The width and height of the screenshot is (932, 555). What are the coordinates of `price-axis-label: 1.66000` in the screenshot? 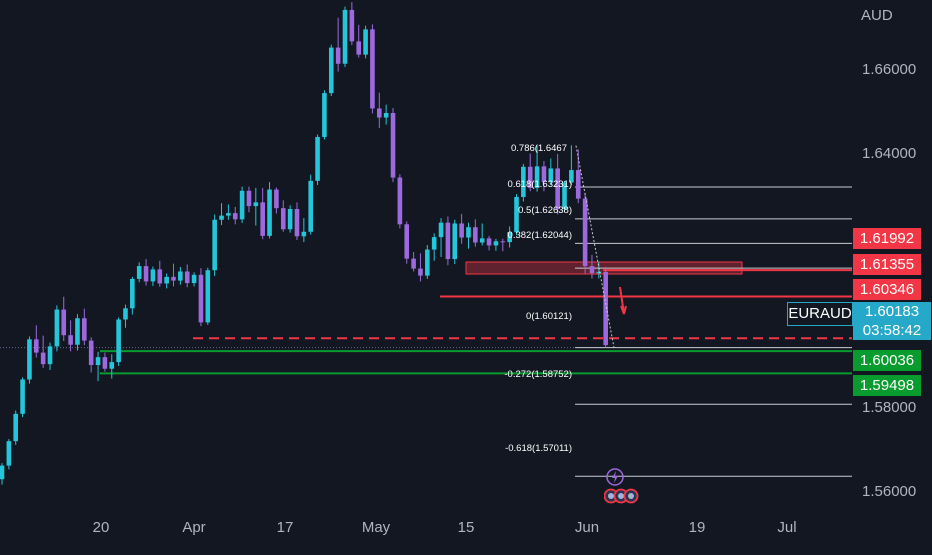 It's located at (889, 69).